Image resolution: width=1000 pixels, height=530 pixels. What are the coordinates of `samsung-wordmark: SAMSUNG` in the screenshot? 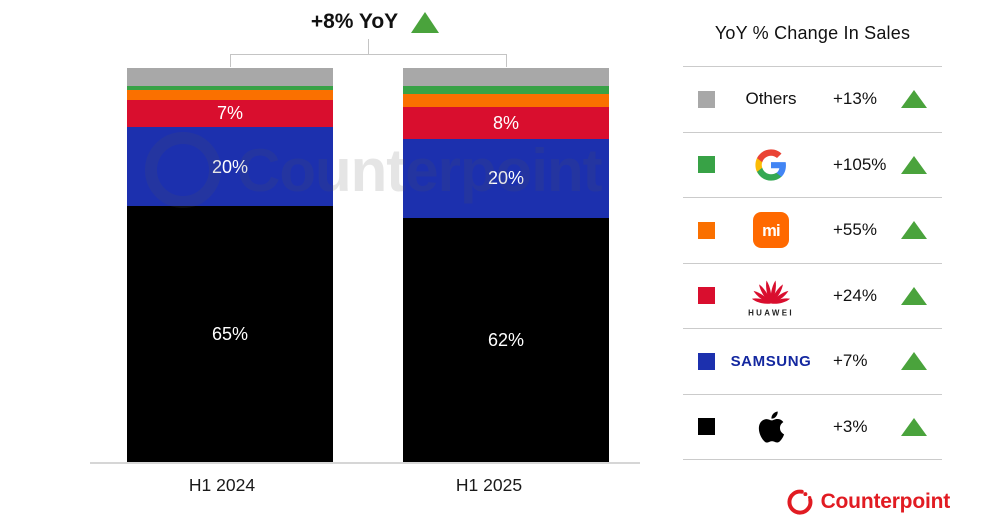 It's located at (771, 361).